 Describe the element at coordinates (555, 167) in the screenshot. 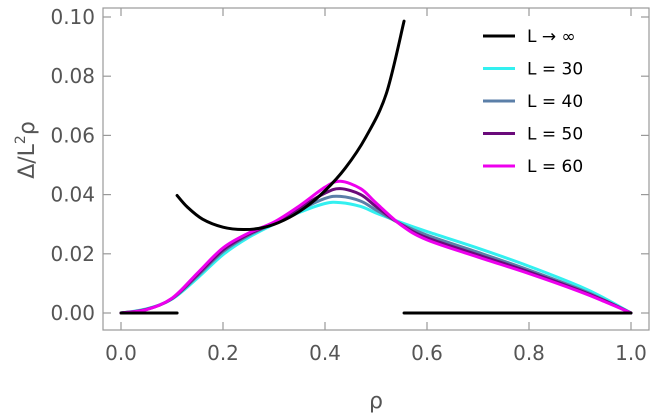

I see `legend-label: L = 60` at that location.